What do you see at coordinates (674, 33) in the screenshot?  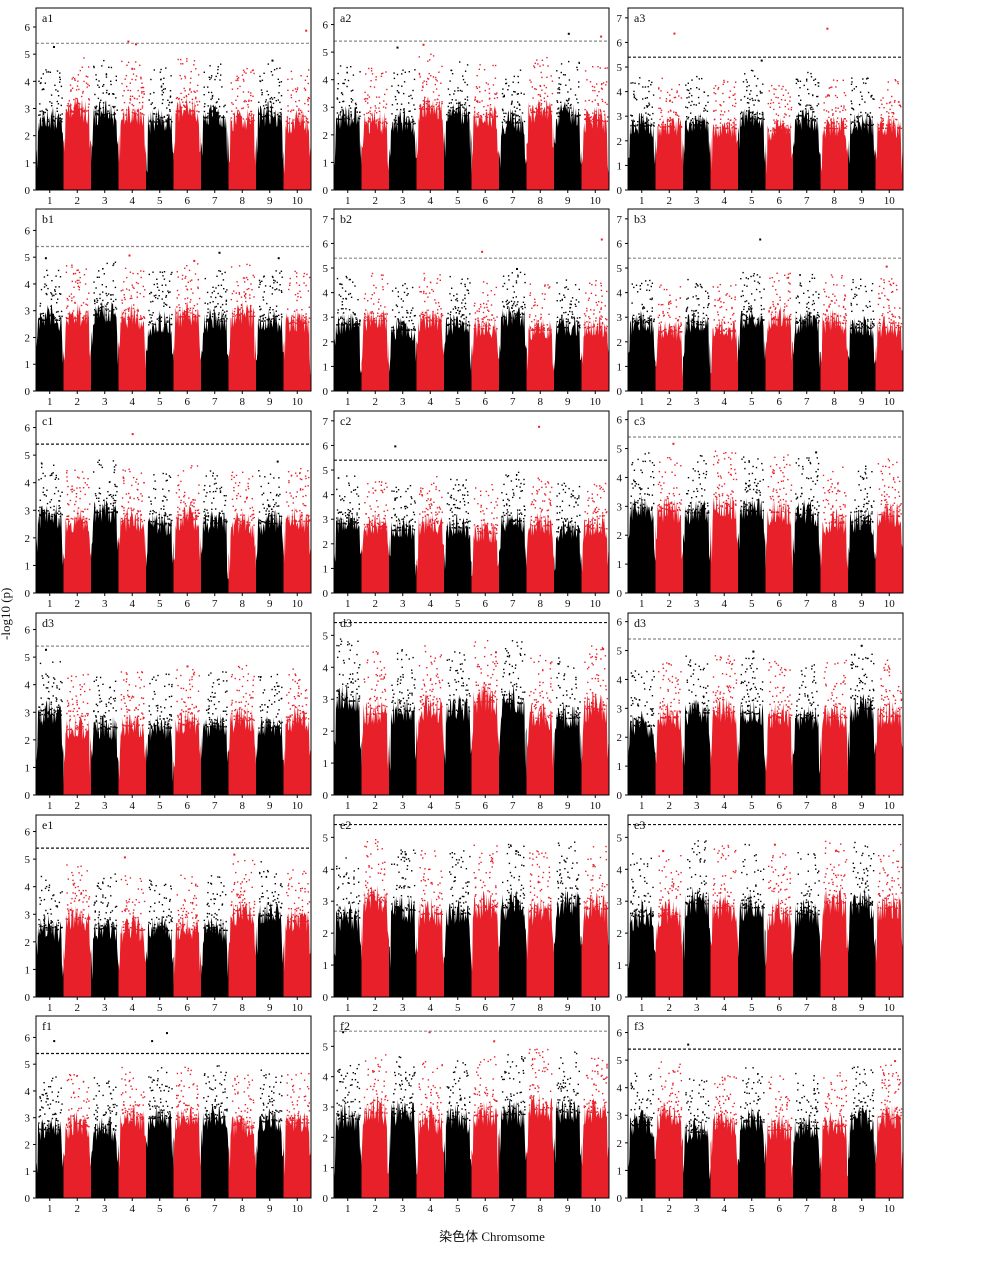 I see `peak-point` at bounding box center [674, 33].